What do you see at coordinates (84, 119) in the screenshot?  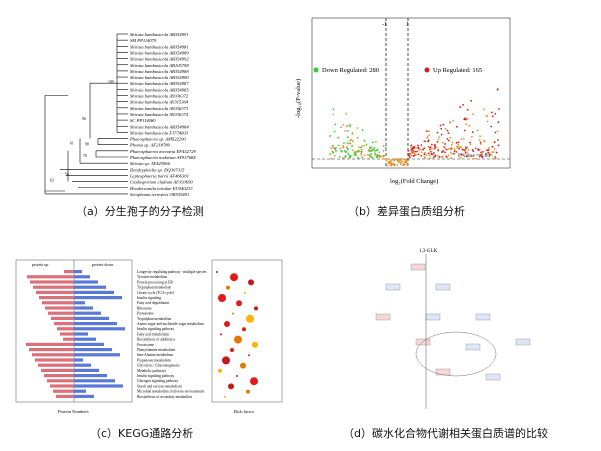 I see `bootstrap-label: 96` at bounding box center [84, 119].